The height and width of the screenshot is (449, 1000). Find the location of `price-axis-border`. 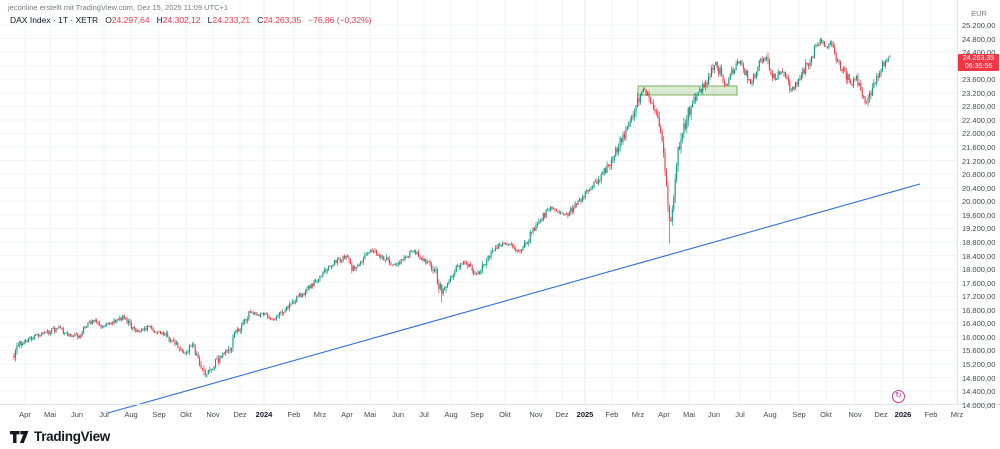

price-axis-border is located at coordinates (957, 202).